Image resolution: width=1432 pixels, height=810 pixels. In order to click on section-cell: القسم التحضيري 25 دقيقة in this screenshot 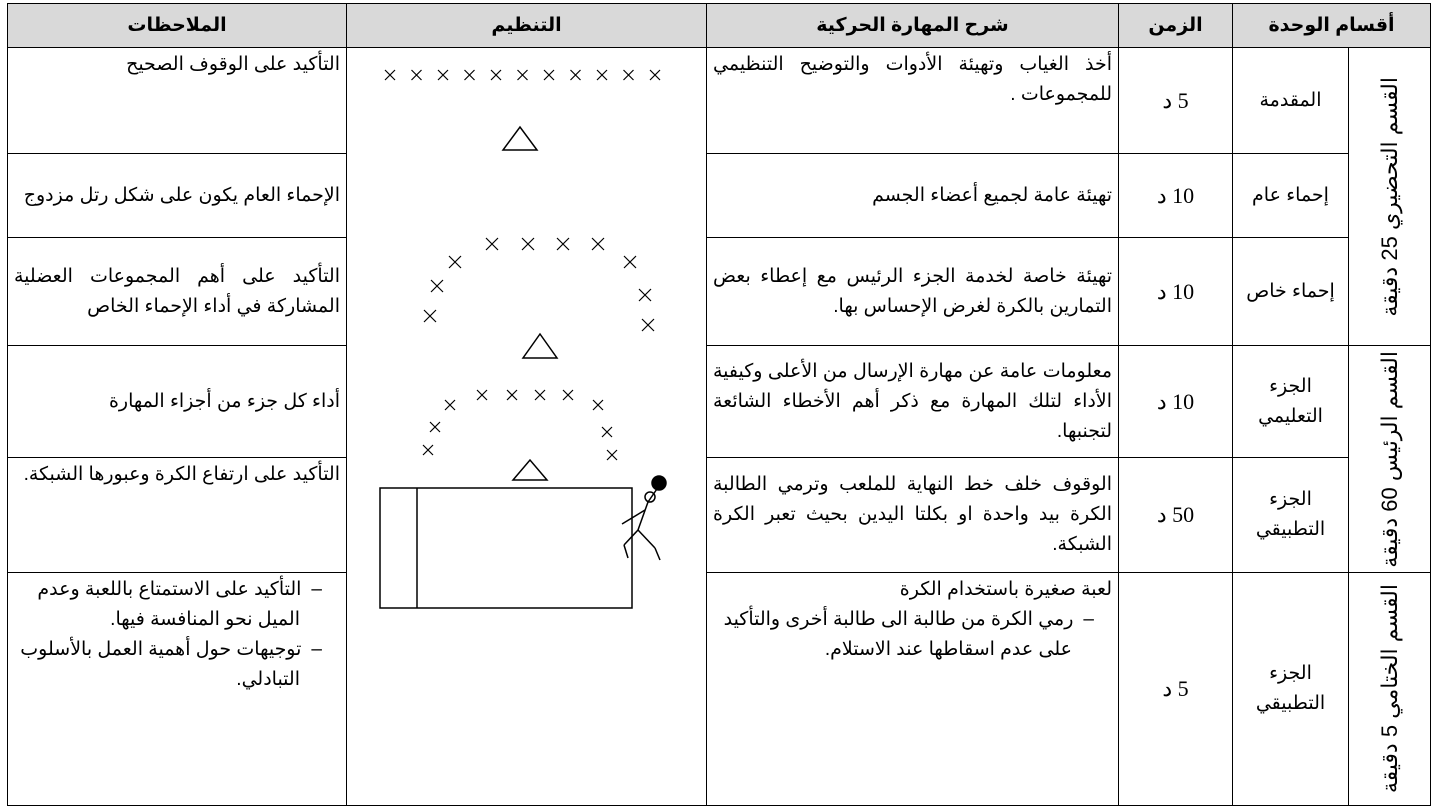, I will do `click(1390, 196)`.